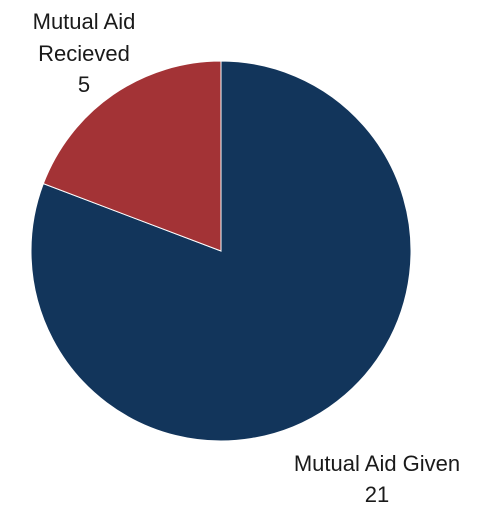 The image size is (501, 507). I want to click on label-given-value: 21, so click(377, 494).